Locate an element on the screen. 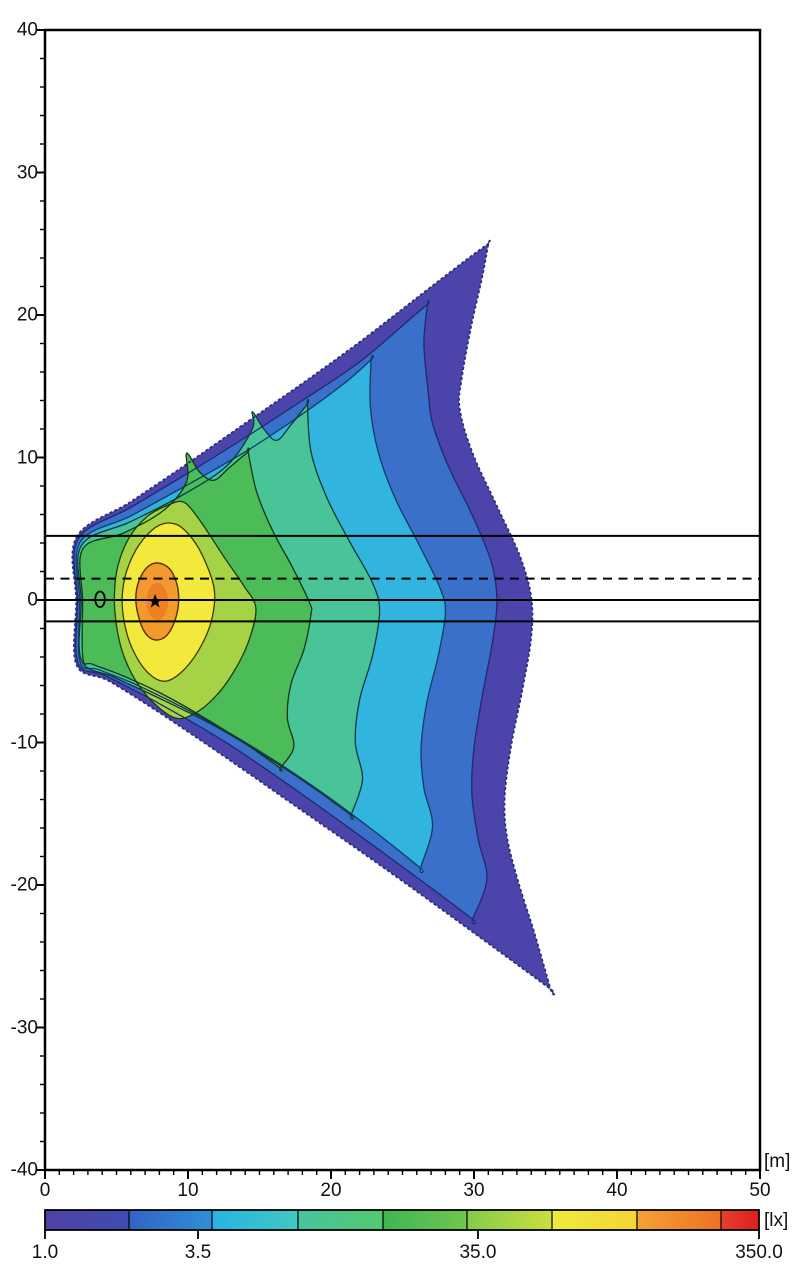 This screenshot has width=800, height=1267. pole-symbol-icon is located at coordinates (100, 599).